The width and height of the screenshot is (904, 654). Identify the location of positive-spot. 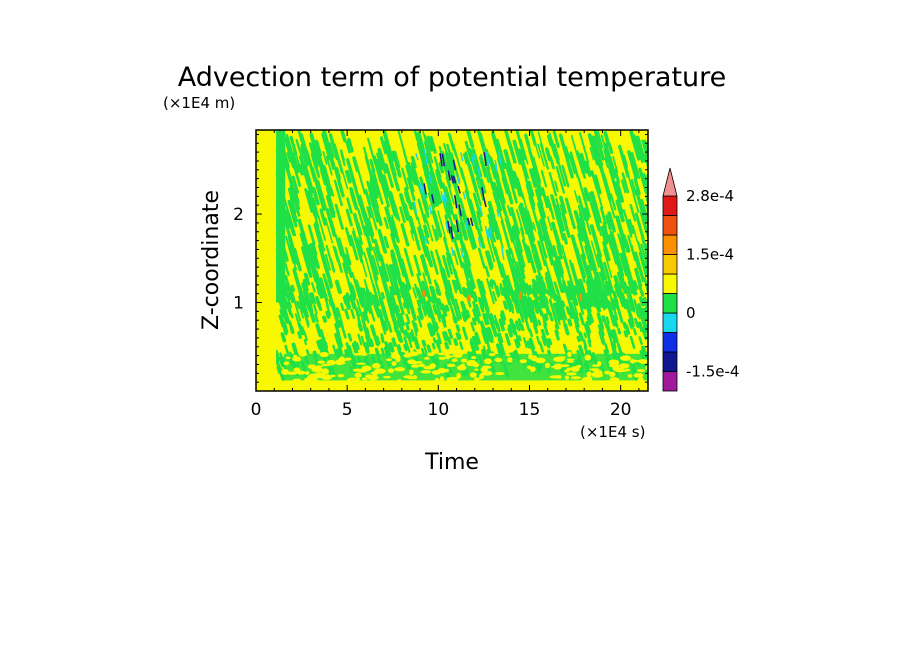
(469, 298).